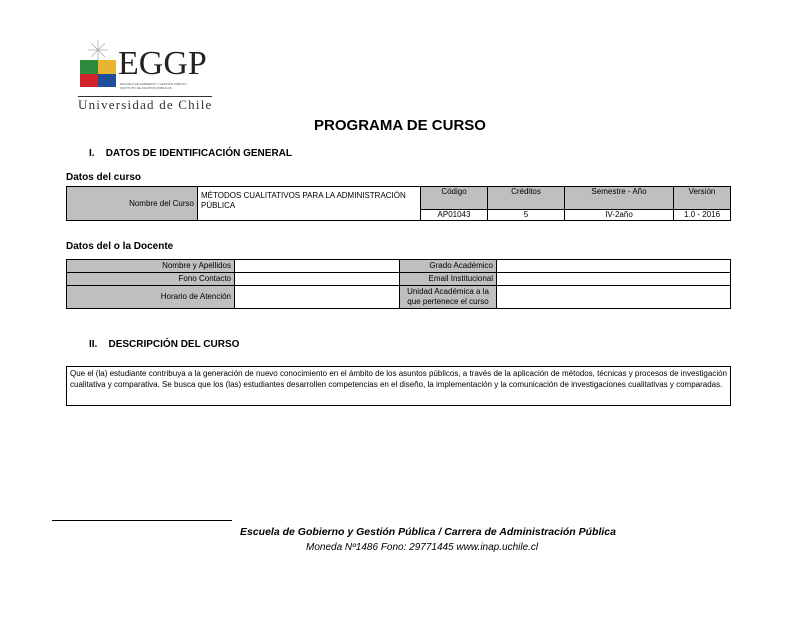 The width and height of the screenshot is (800, 618). Describe the element at coordinates (526, 215) in the screenshot. I see `value-creditos: 5` at that location.